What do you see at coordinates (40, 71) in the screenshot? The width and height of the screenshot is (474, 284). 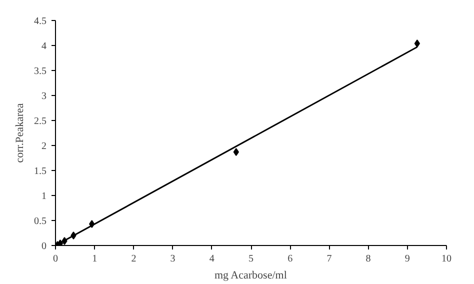 I see `y-tick-label: 3.5` at bounding box center [40, 71].